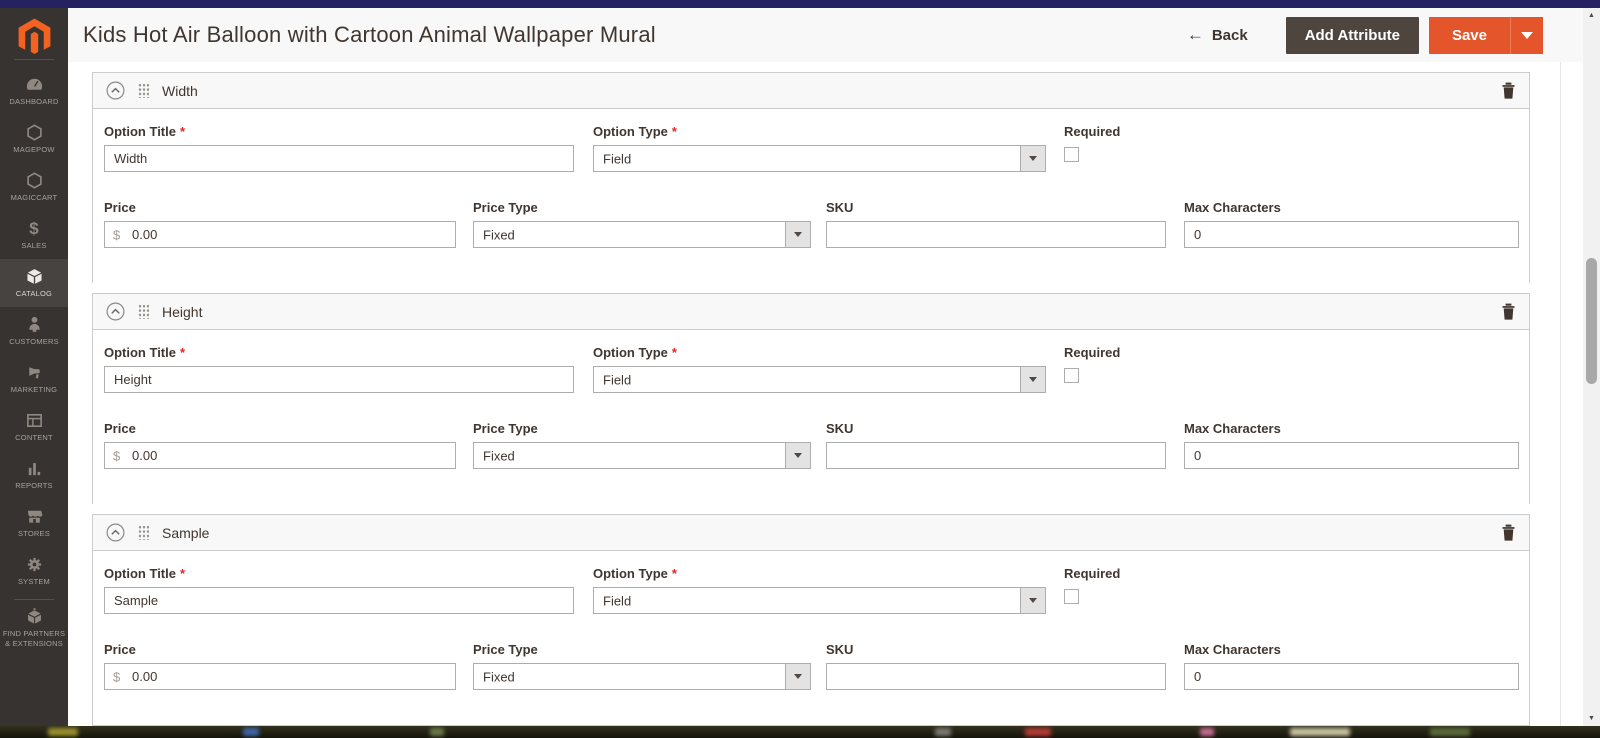 This screenshot has height=738, width=1600. I want to click on header-actions: ← Back Add Attribute Save, so click(1365, 35).